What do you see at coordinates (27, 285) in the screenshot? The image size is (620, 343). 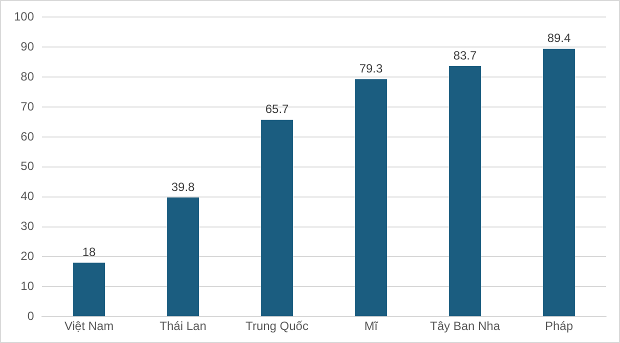 I see `y-tick-label: 10` at bounding box center [27, 285].